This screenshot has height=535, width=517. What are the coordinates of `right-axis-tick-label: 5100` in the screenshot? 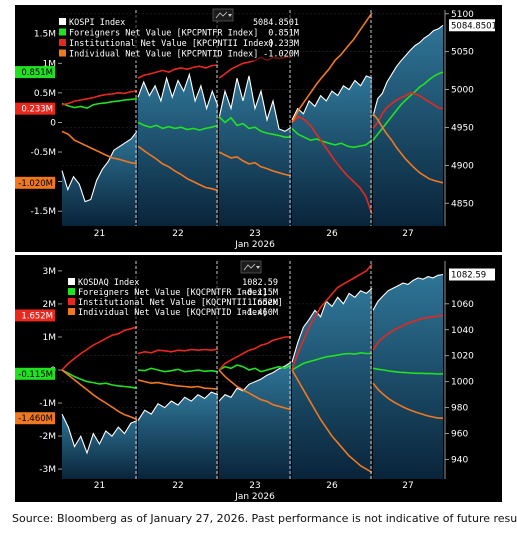 It's located at (462, 15).